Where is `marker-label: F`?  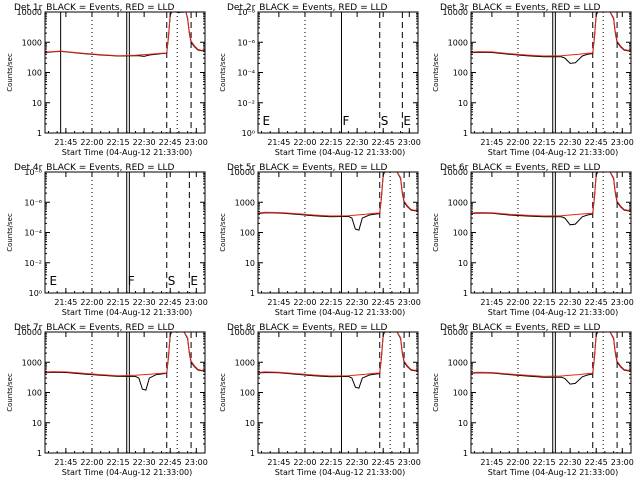
marker-label: F is located at coordinates (345, 121).